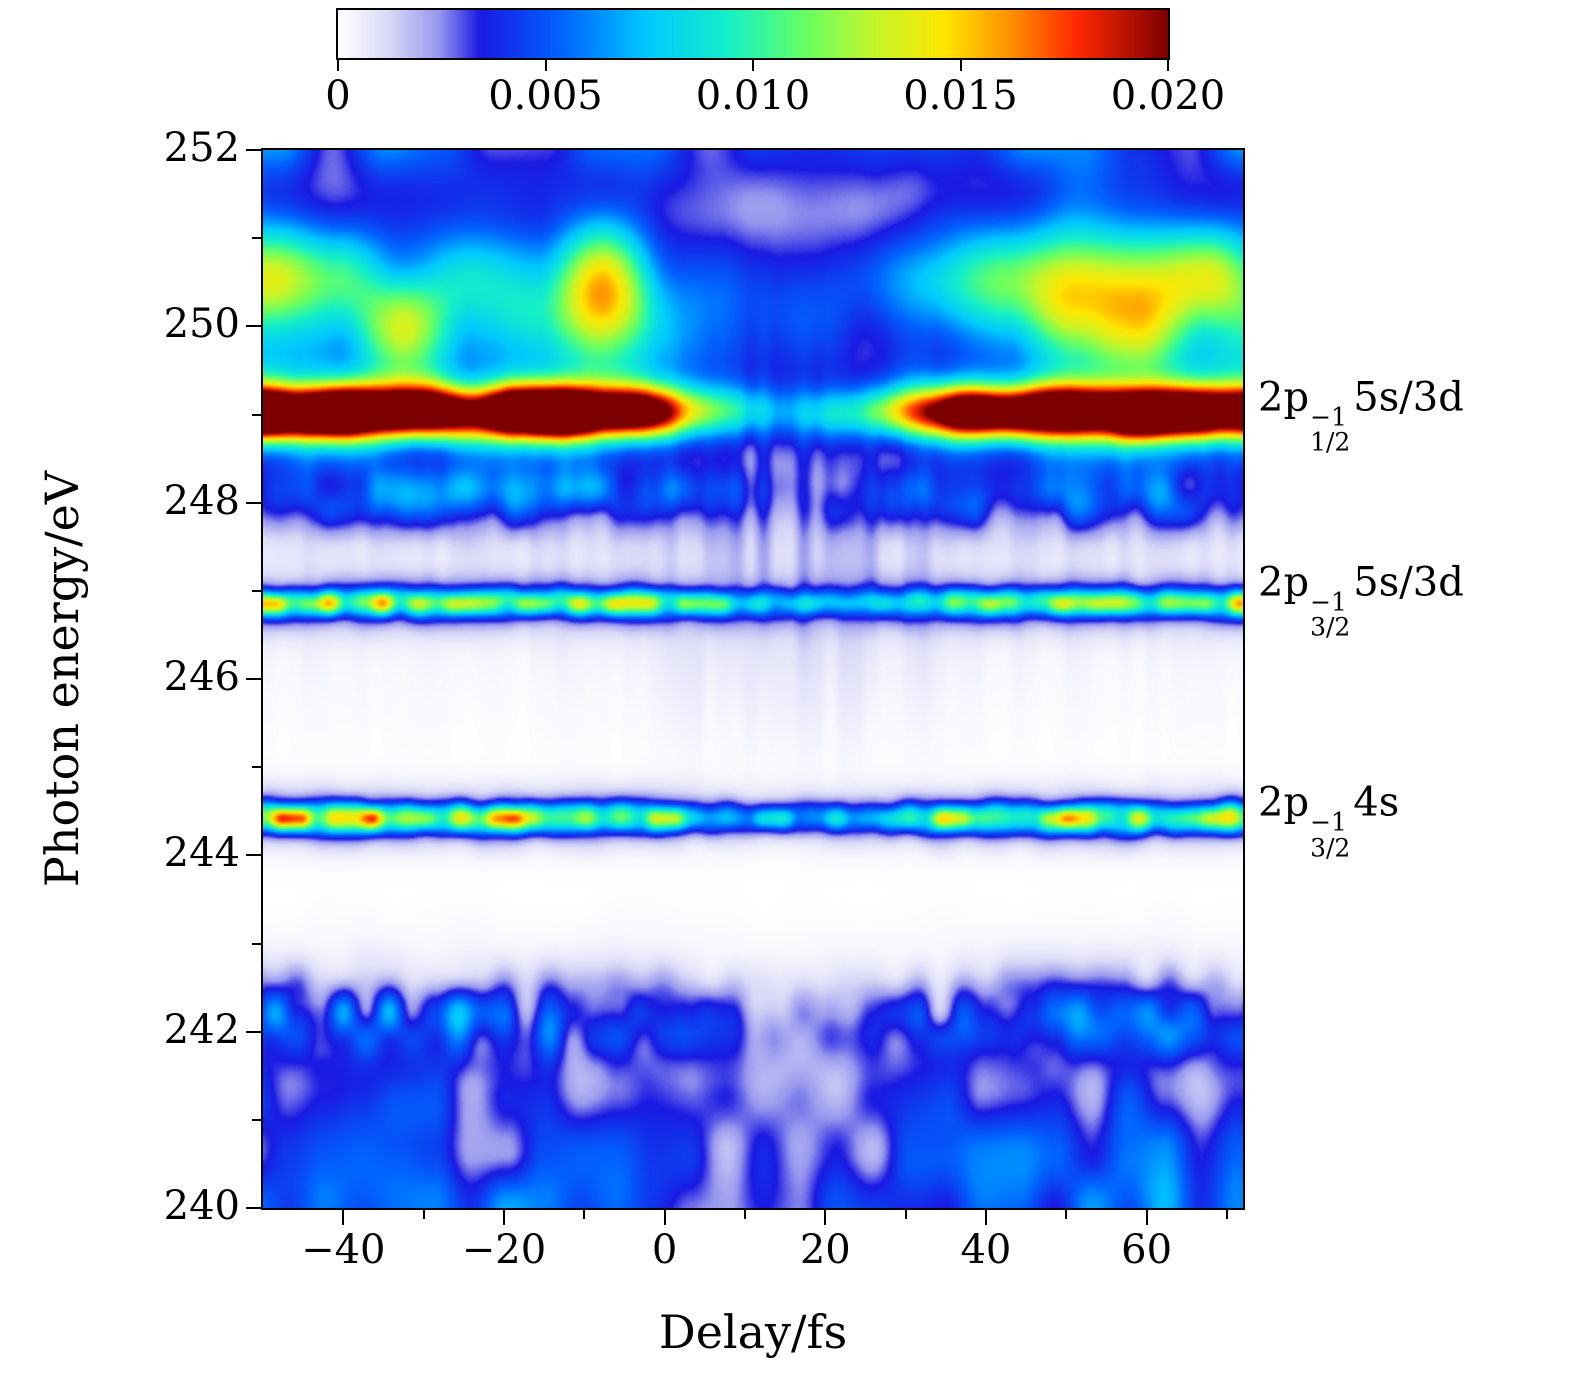  Describe the element at coordinates (825, 1250) in the screenshot. I see `x-tick-label: 20` at that location.